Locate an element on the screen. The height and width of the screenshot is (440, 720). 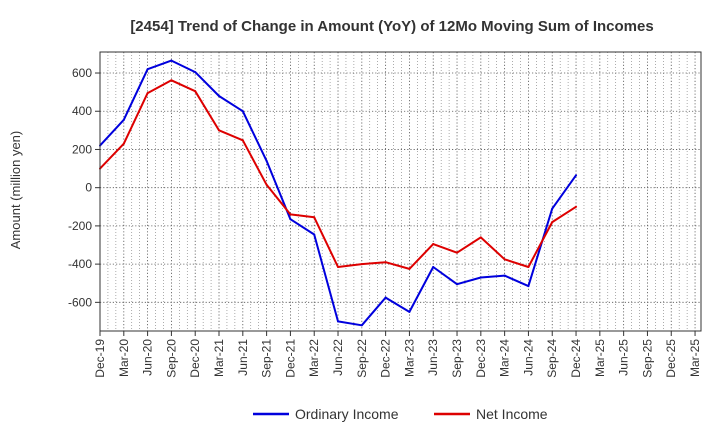
x-tick-label: Sep-22 is located at coordinates (362, 358).